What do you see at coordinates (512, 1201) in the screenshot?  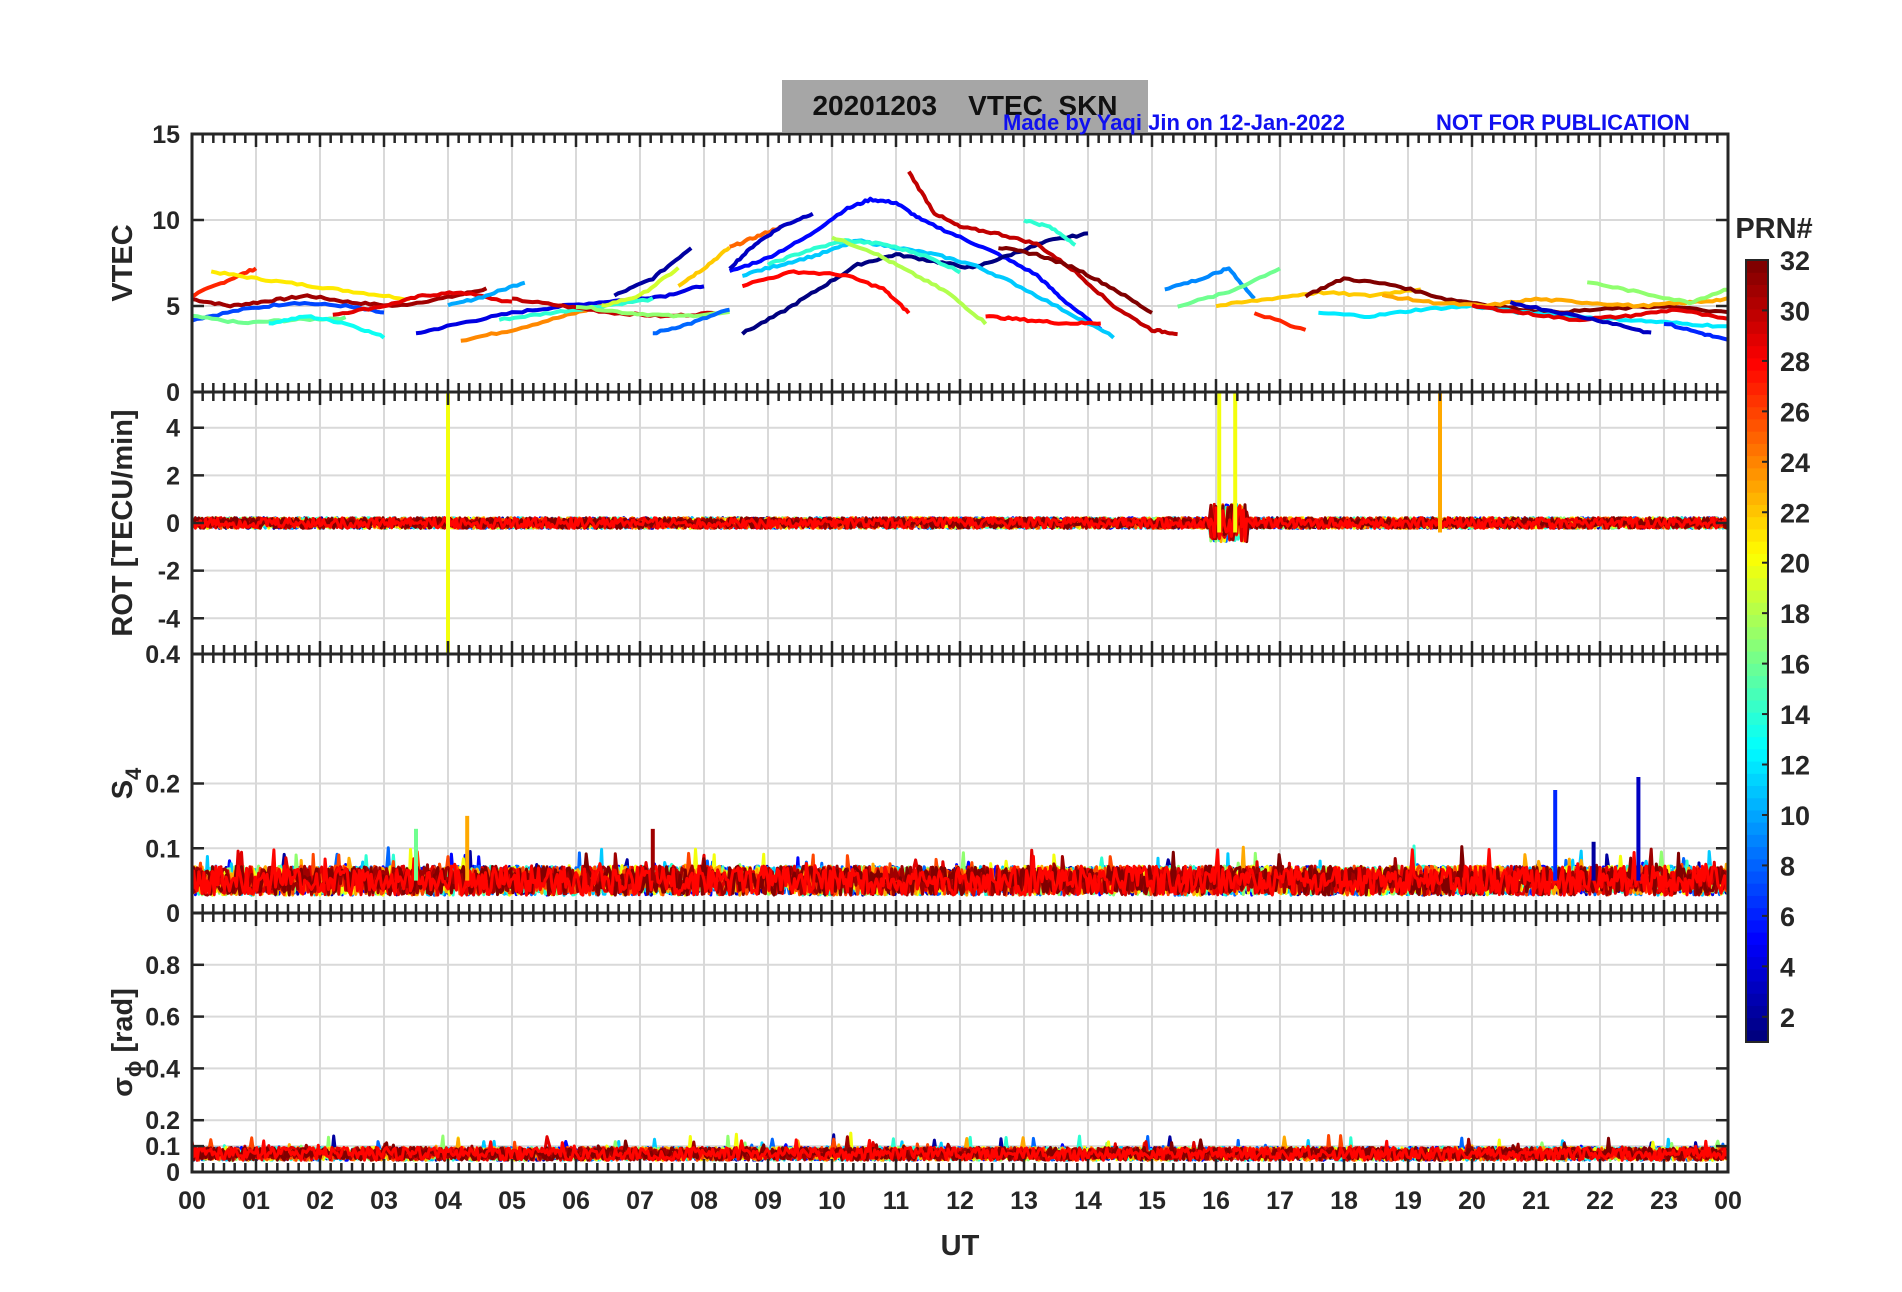 I see `x-tick-label: 05` at bounding box center [512, 1201].